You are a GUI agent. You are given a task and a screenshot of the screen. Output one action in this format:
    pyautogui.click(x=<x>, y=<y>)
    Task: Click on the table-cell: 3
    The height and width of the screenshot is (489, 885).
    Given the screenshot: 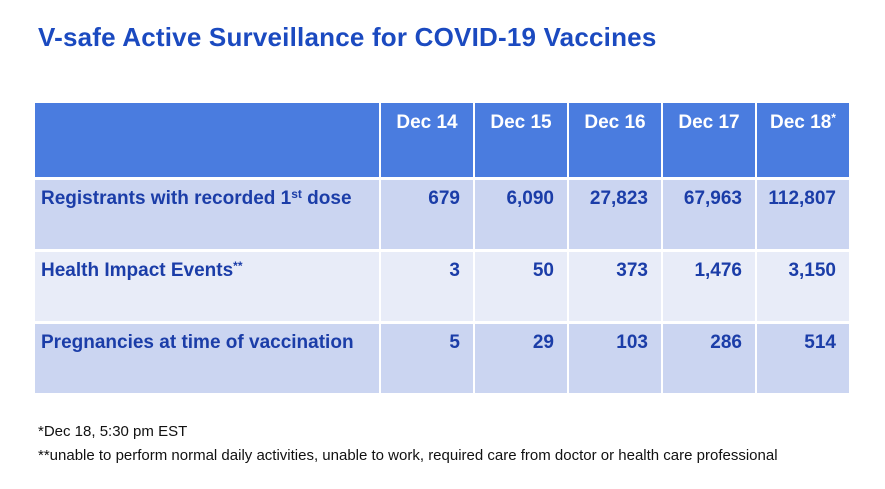 What is the action you would take?
    pyautogui.click(x=427, y=286)
    